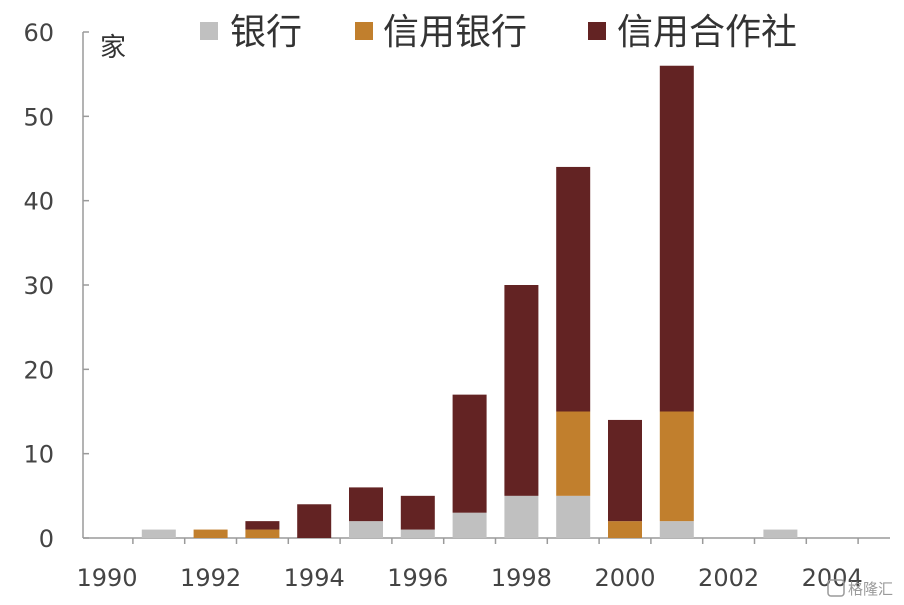 This screenshot has width=904, height=605. I want to click on y-tick-label: 40, so click(38, 202).